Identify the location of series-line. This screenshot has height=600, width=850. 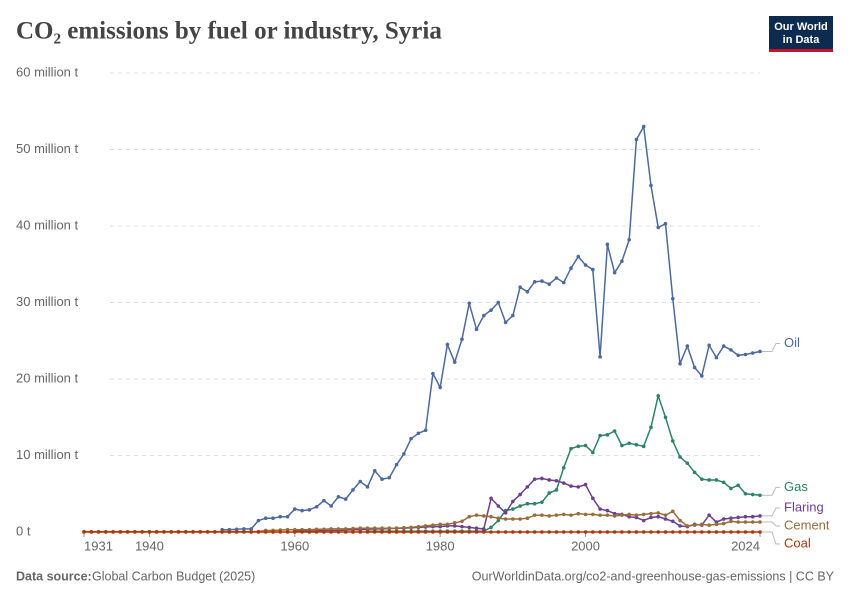
(564, 462).